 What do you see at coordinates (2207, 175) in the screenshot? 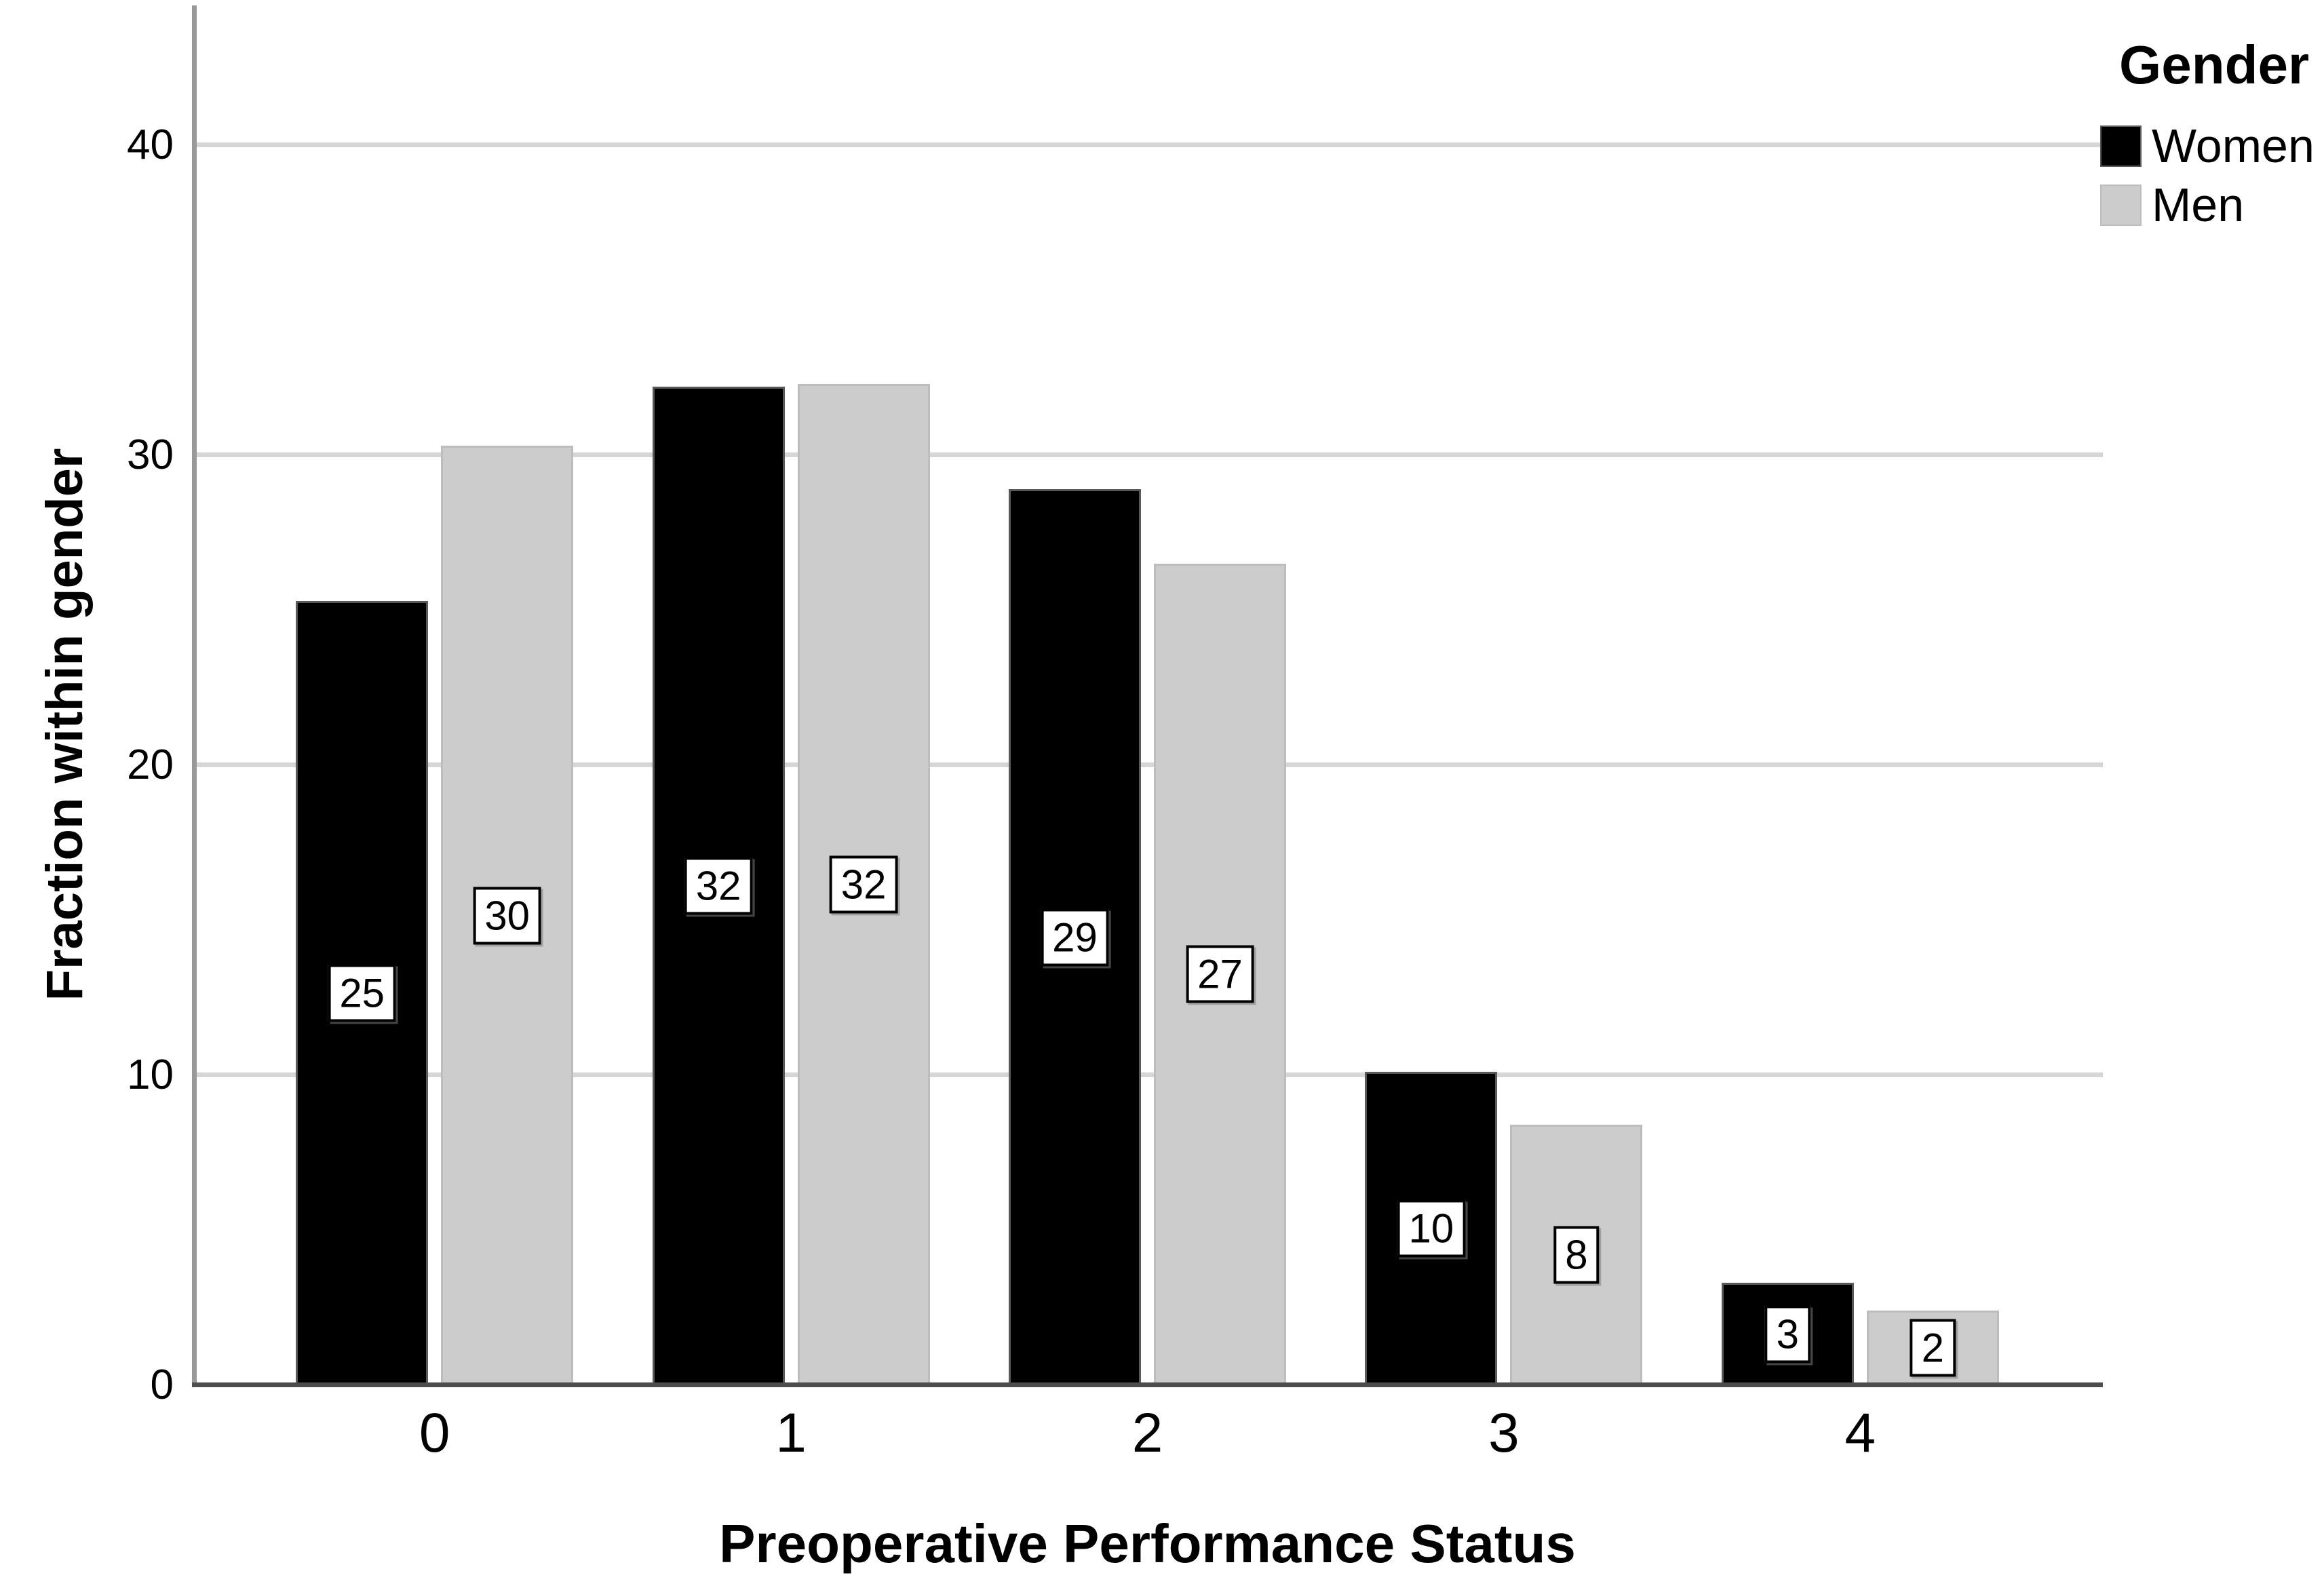
I see `legend-items: Women Men` at bounding box center [2207, 175].